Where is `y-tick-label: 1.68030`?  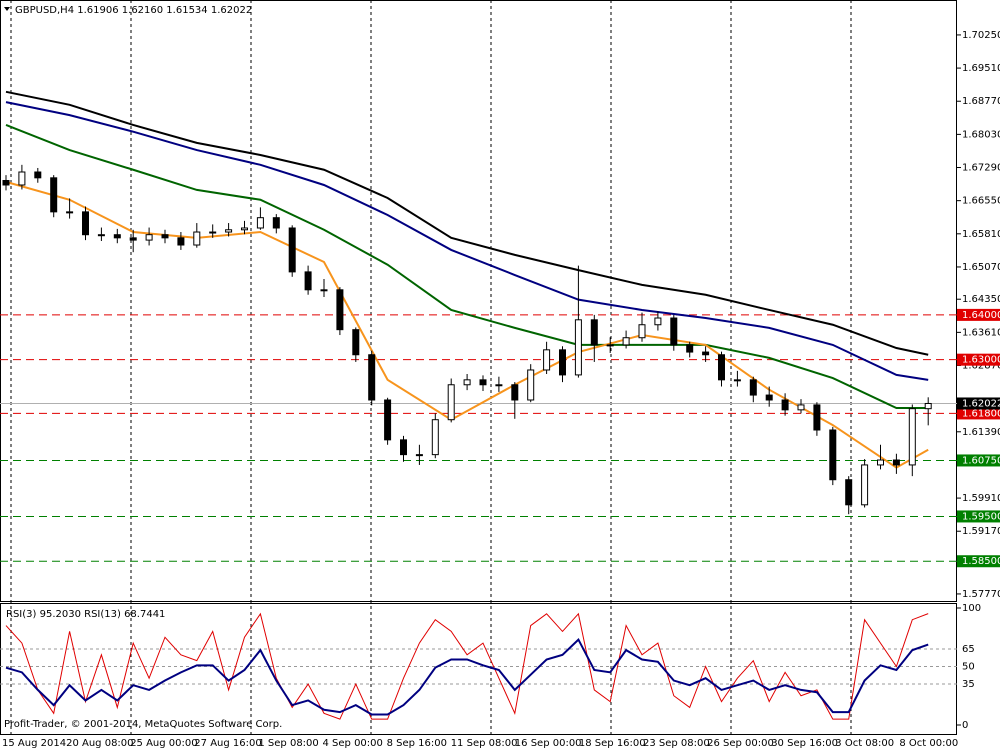
y-tick-label: 1.68030 is located at coordinates (981, 134).